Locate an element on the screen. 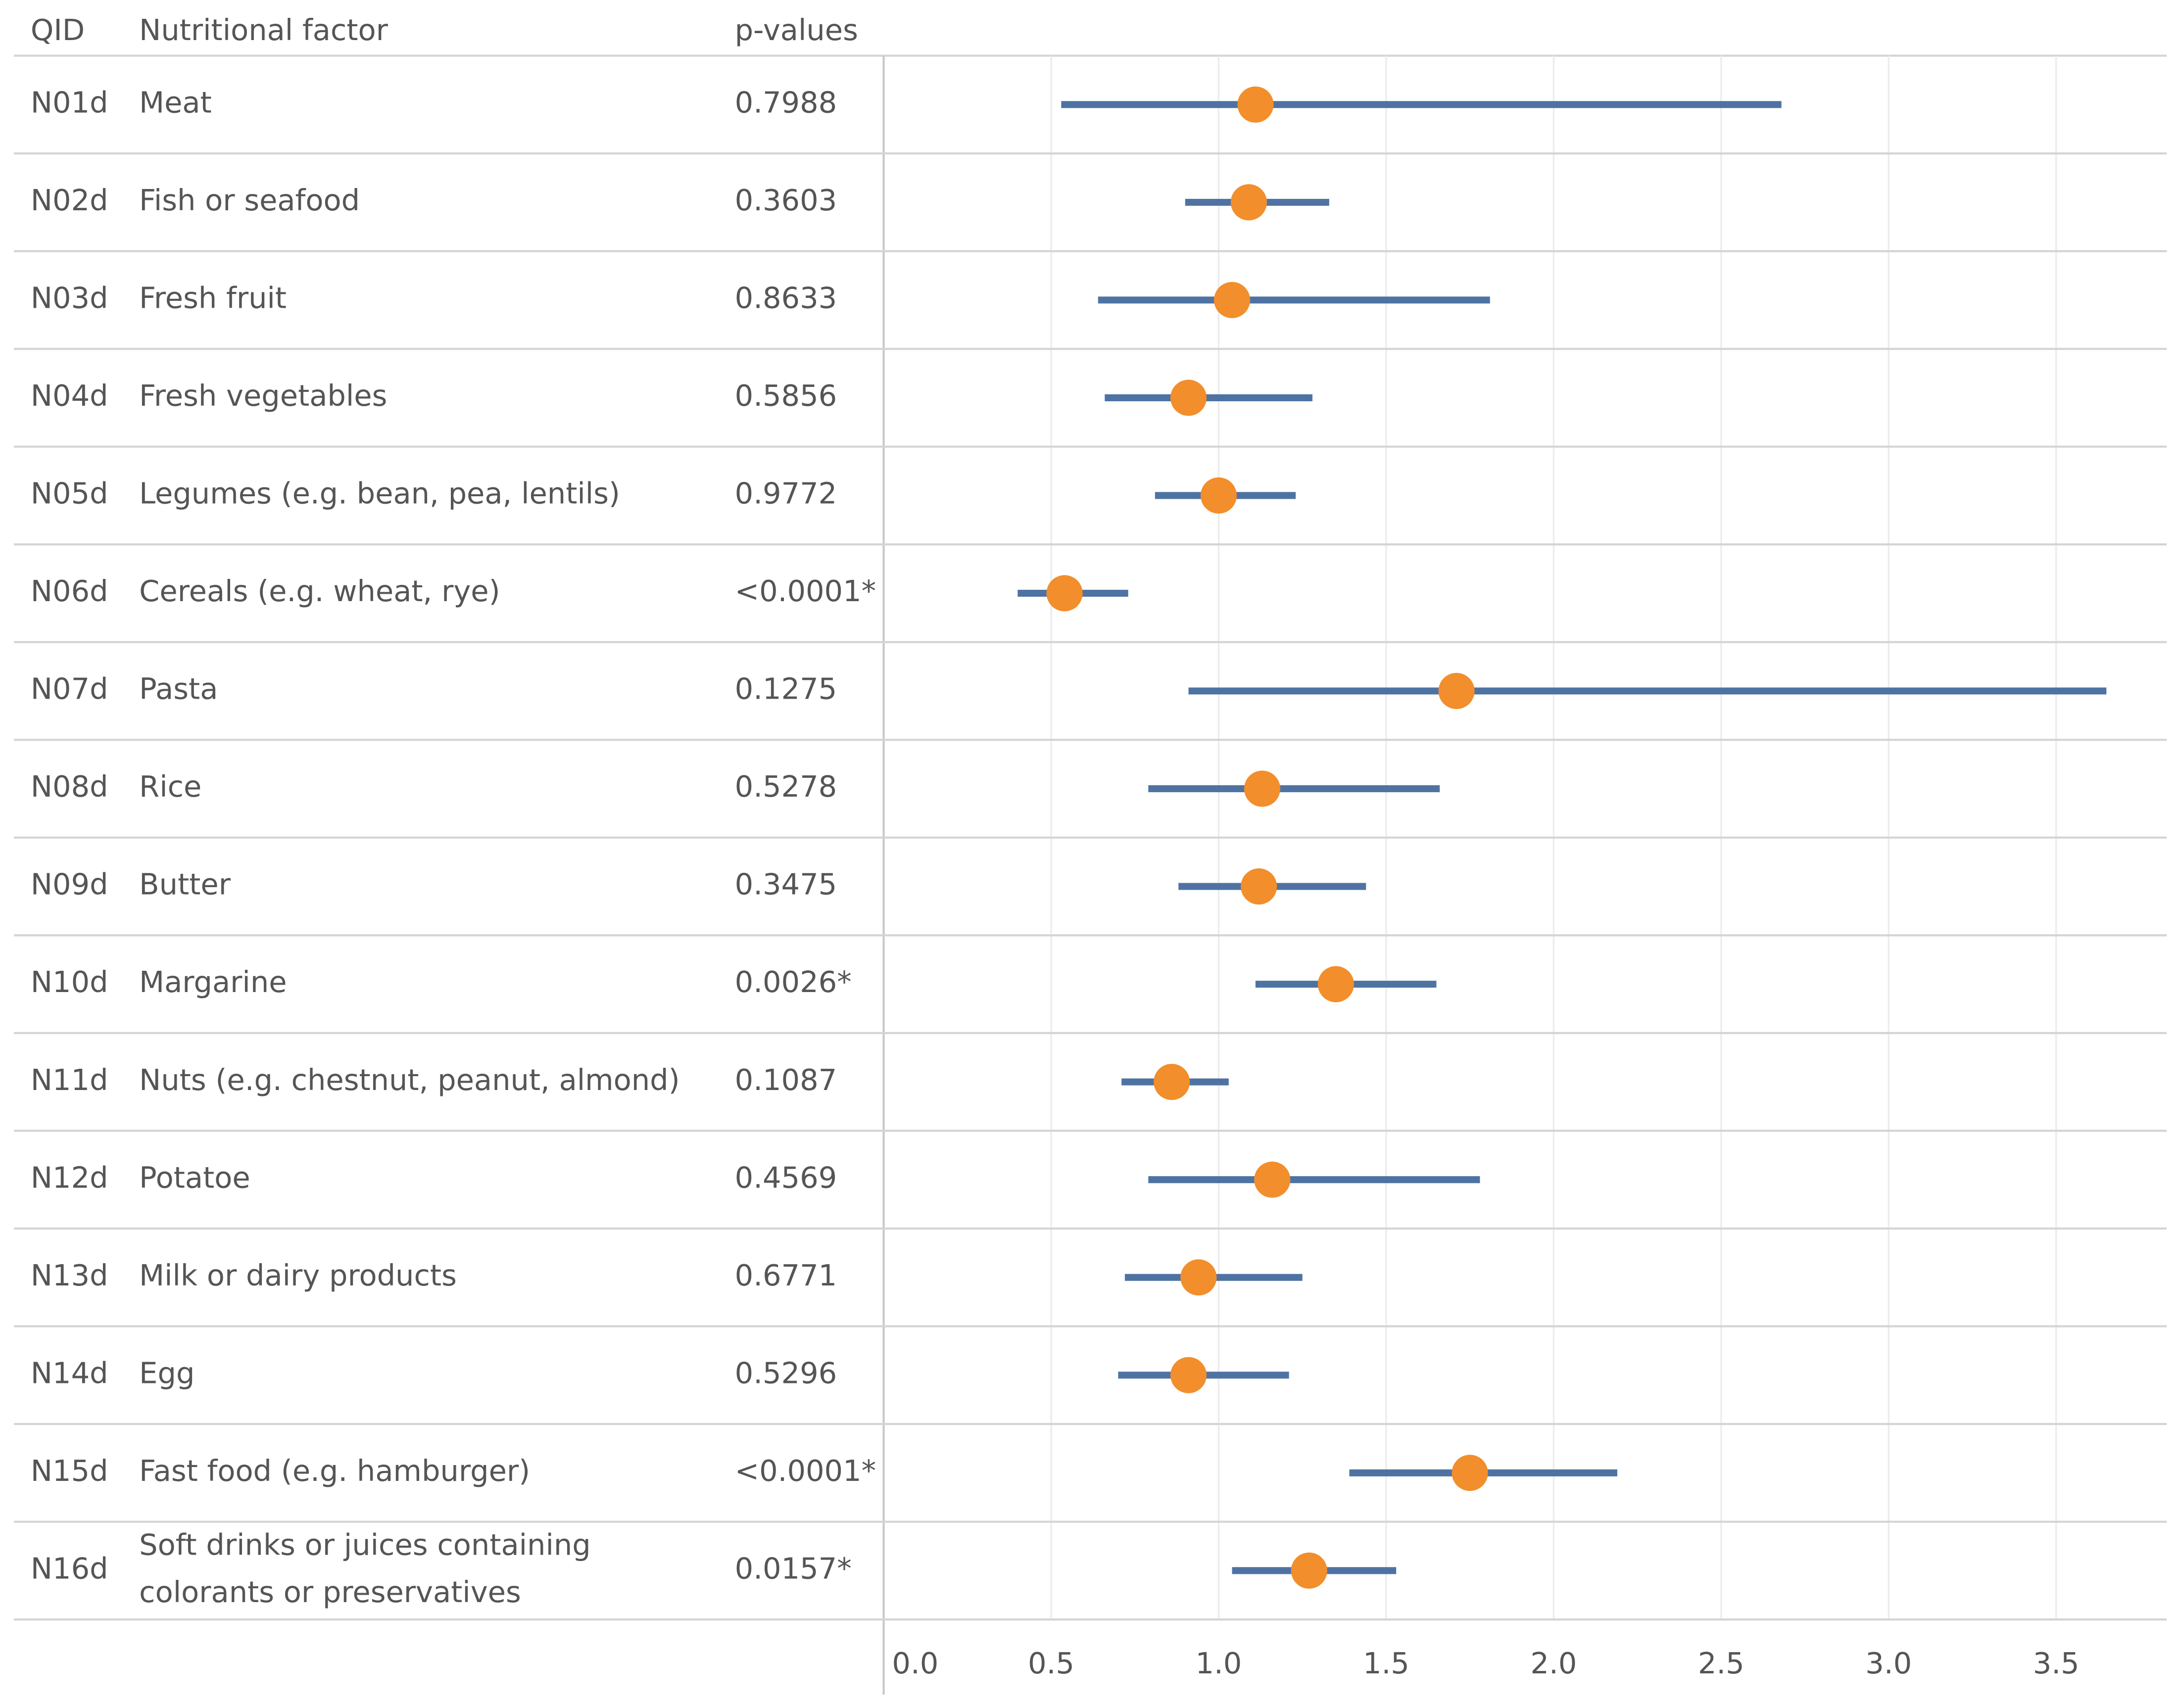 This screenshot has width=2182, height=1708. p-value: 0.0026* is located at coordinates (793, 982).